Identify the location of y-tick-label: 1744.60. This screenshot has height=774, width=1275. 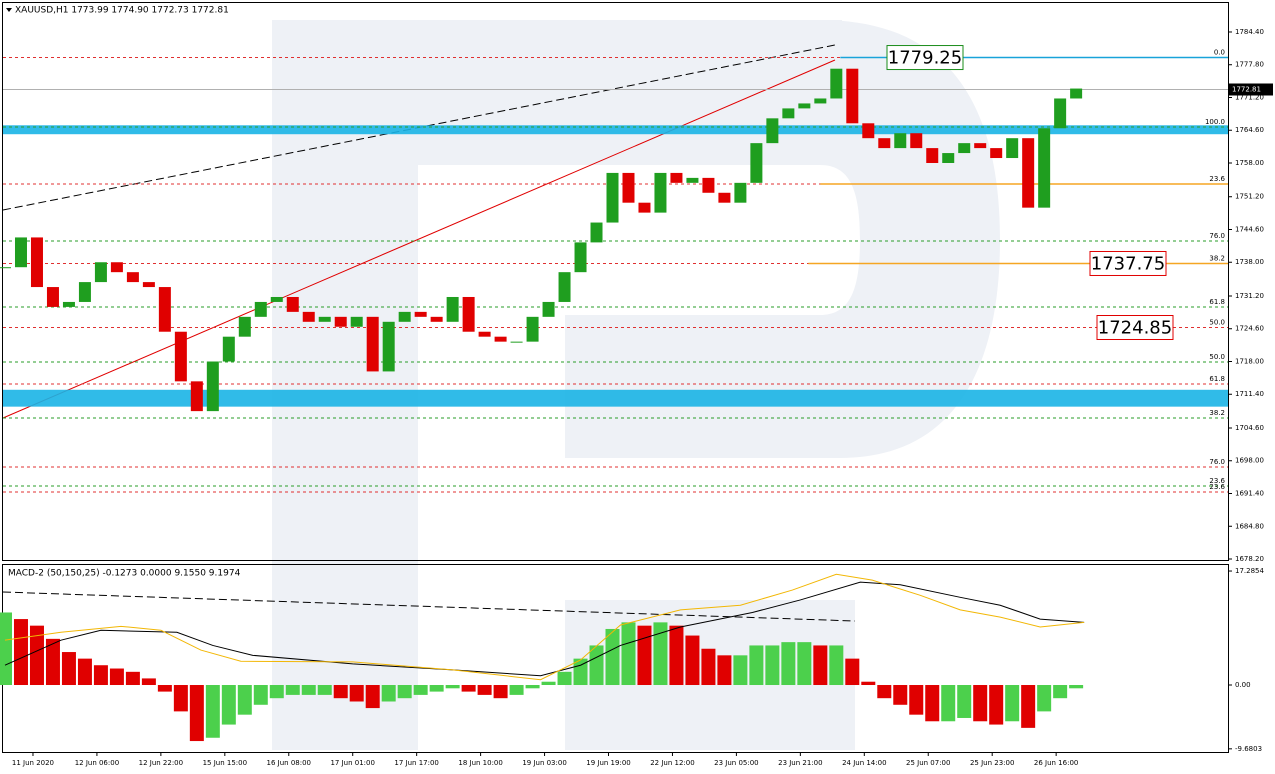
(1249, 229).